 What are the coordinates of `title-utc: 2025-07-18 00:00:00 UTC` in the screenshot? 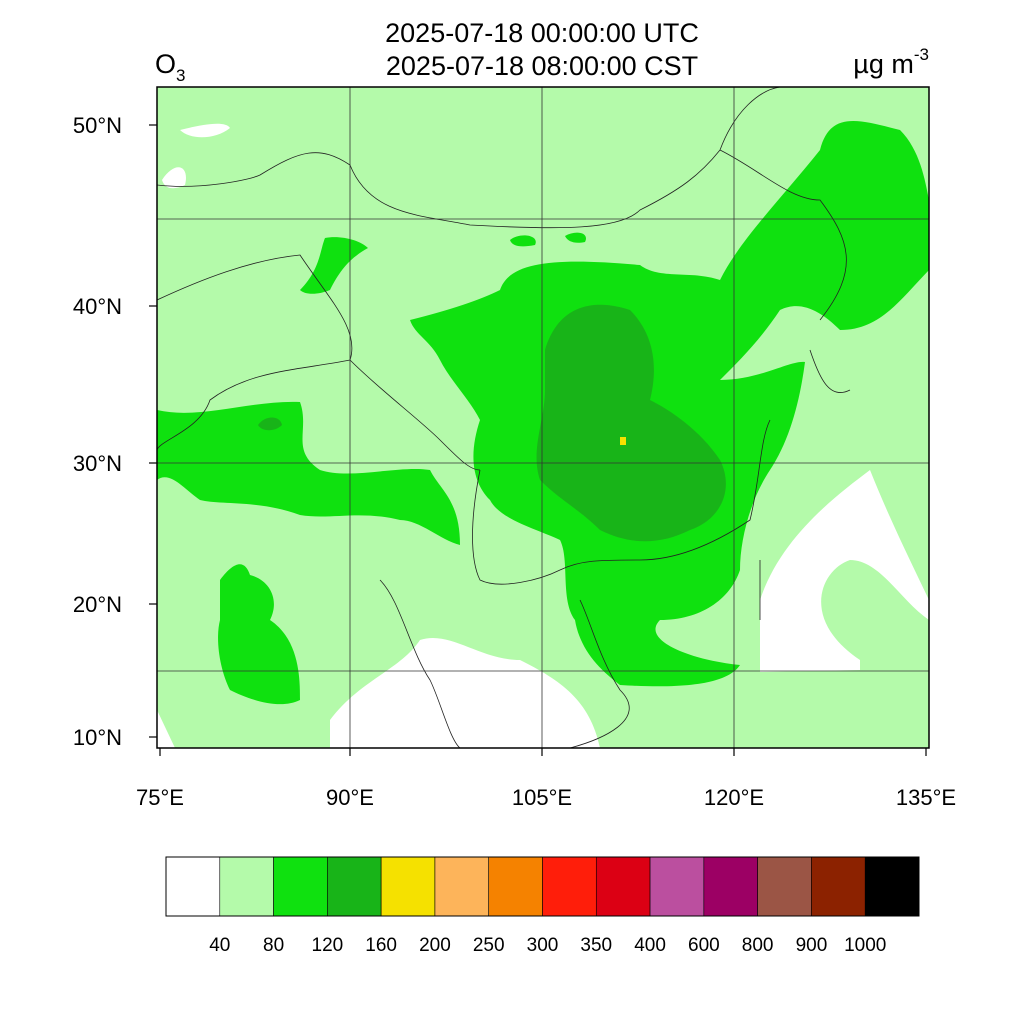 It's located at (542, 33).